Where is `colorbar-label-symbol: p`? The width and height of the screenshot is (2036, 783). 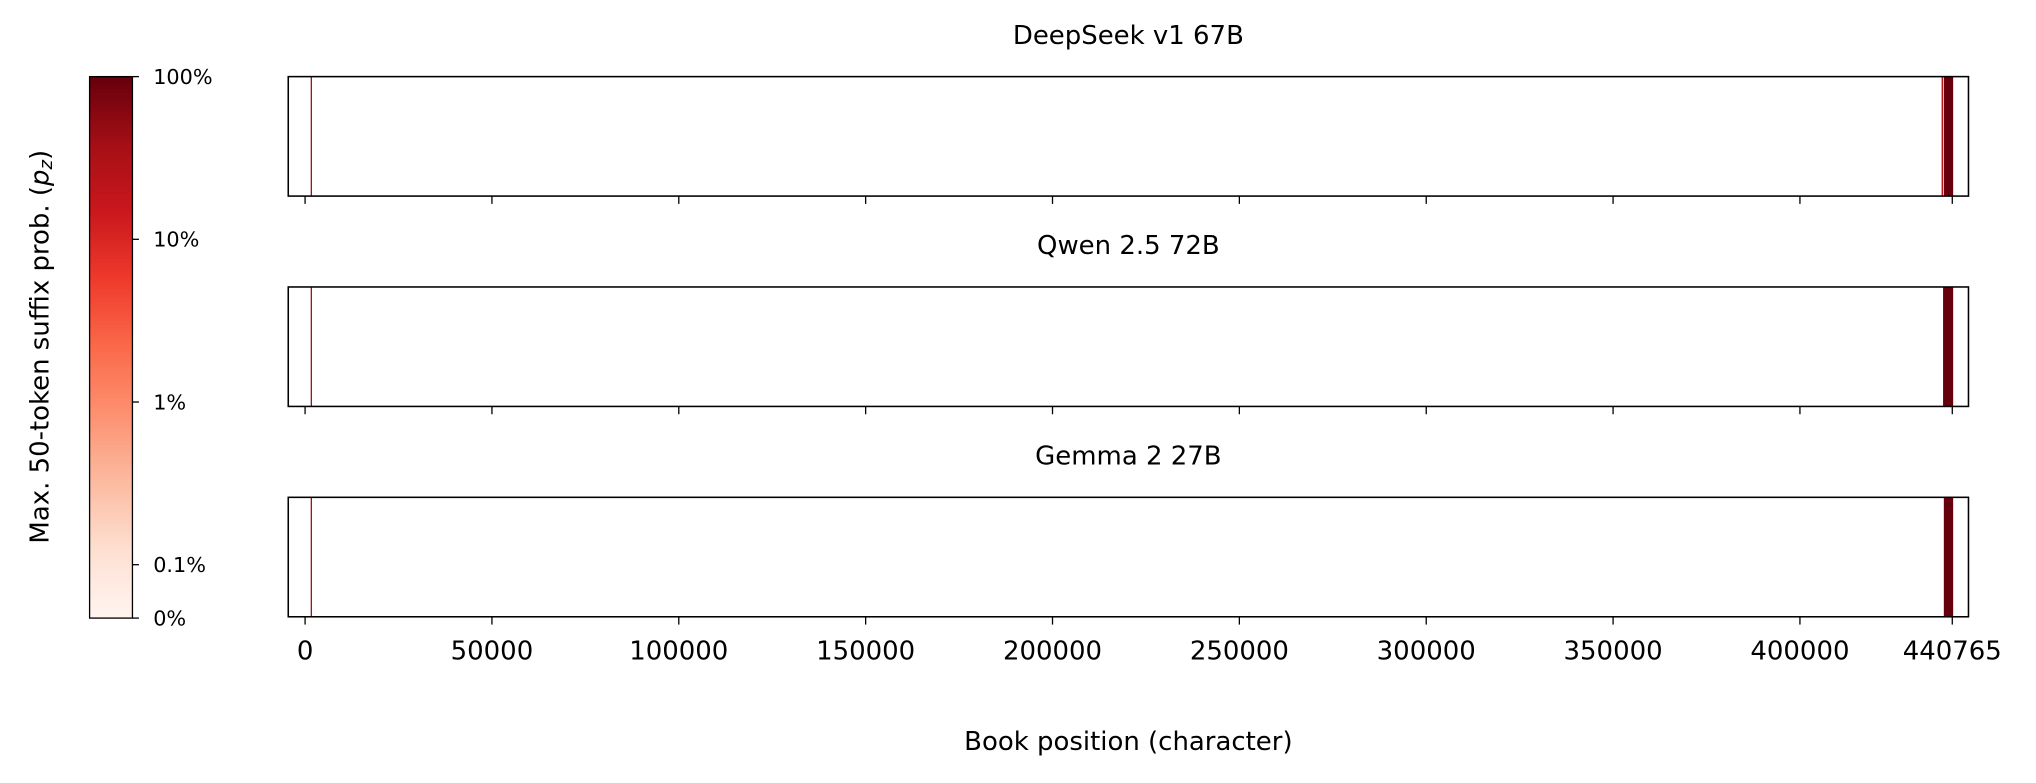
colorbar-label-symbol: p is located at coordinates (40, 177).